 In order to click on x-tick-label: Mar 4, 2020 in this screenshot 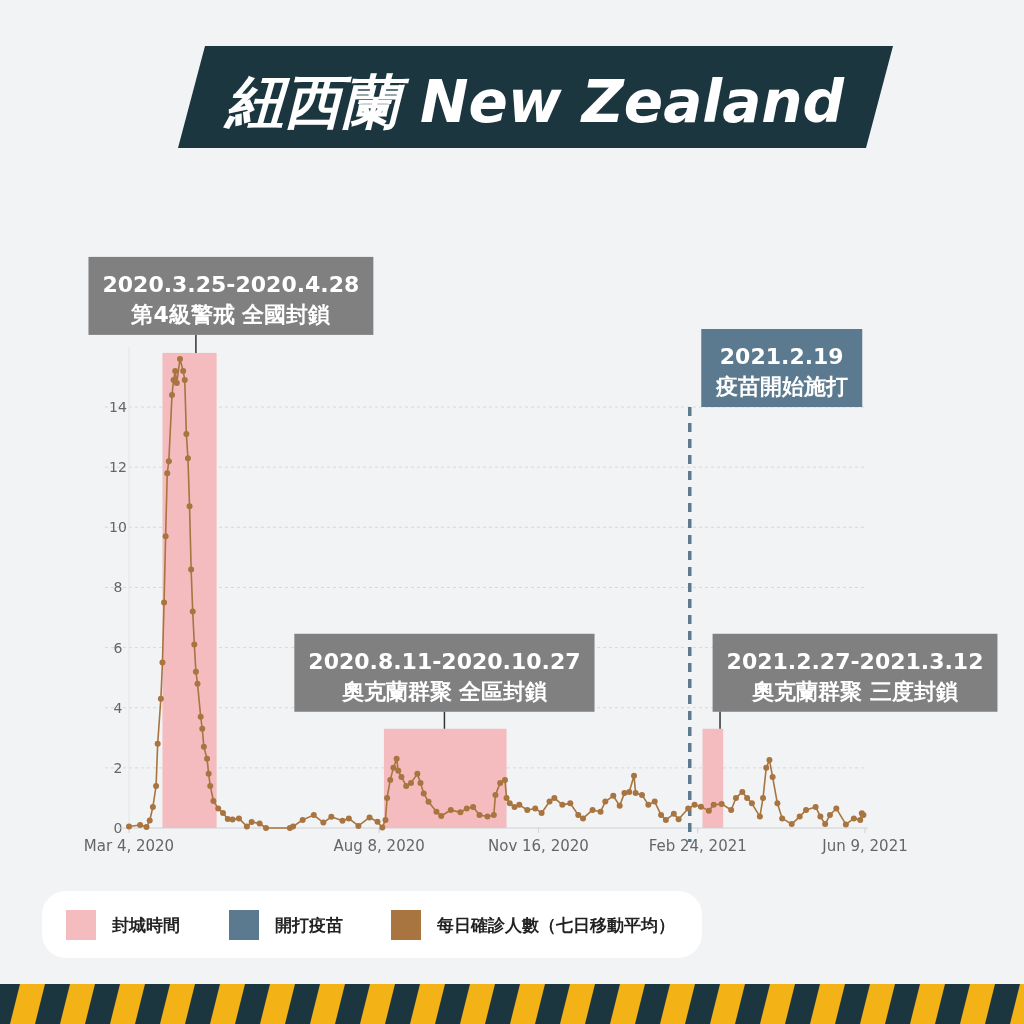, I will do `click(129, 846)`.